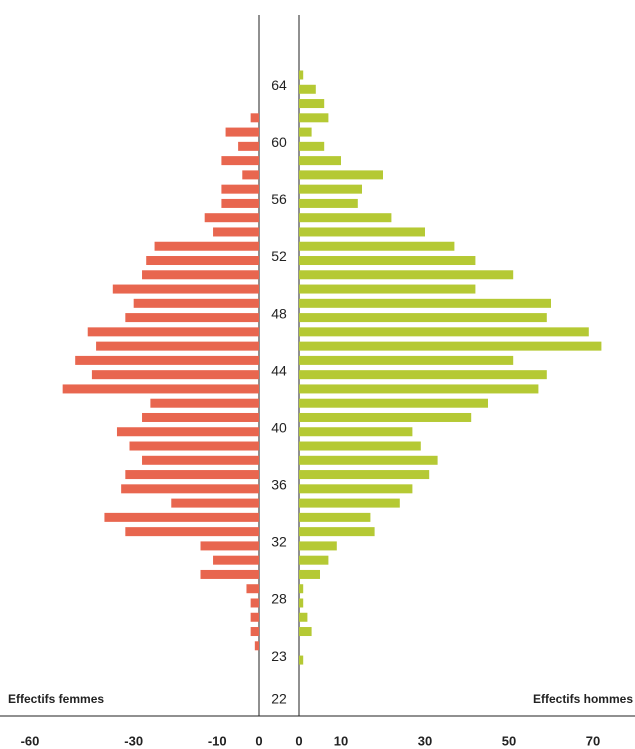  I want to click on x-tick-label: 10, so click(341, 740).